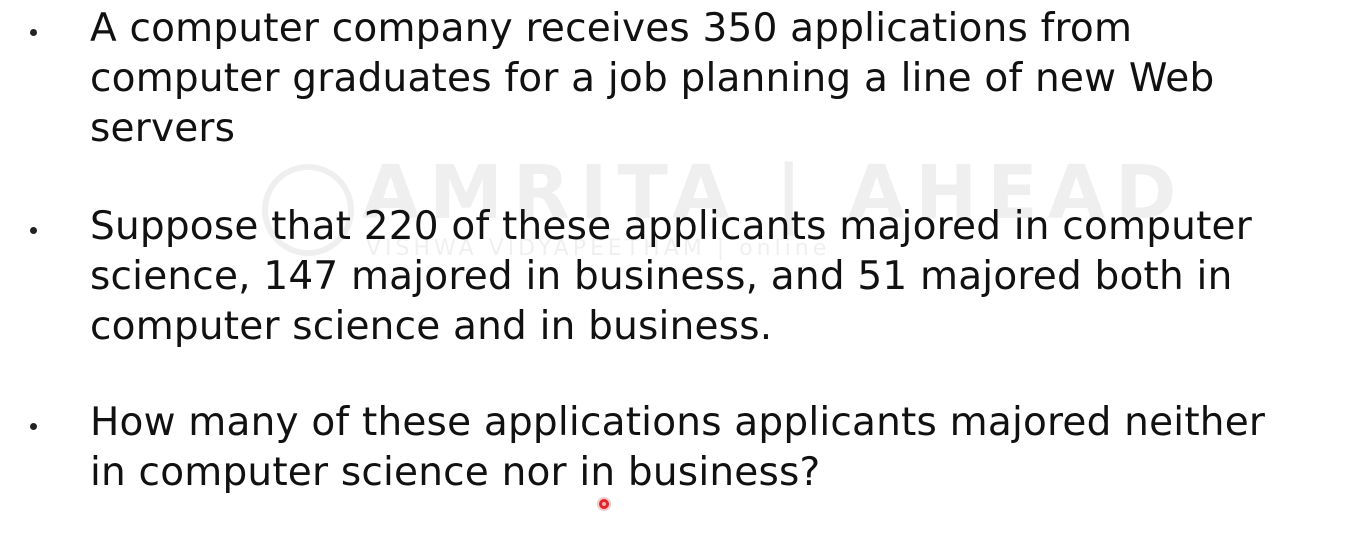  I want to click on bullet-line: in computer science nor in business?, so click(455, 472).